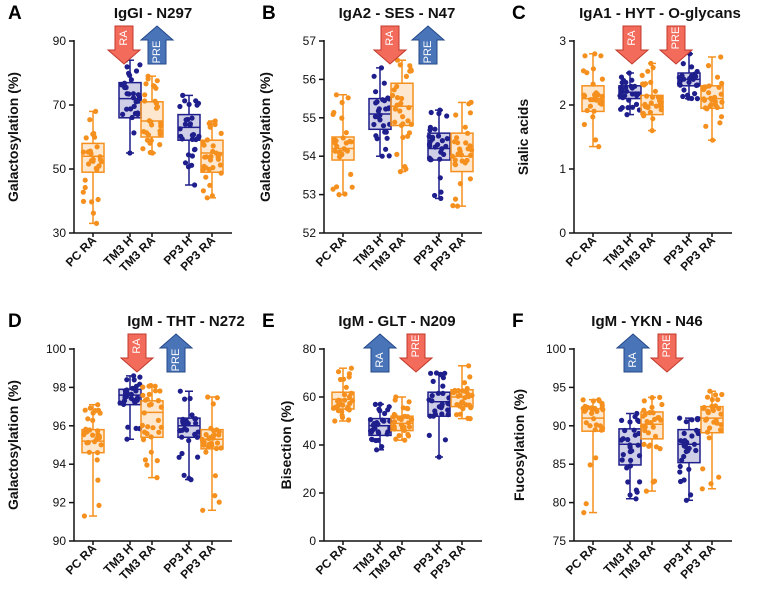 Image resolution: width=761 pixels, height=602 pixels. I want to click on arrow-ra-down: RA, so click(390, 45).